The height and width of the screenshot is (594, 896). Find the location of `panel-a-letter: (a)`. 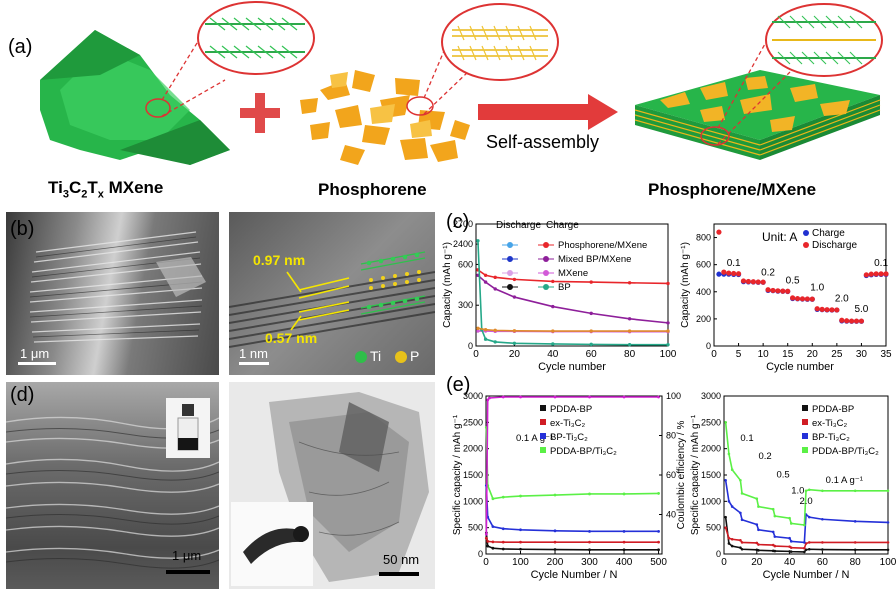

panel-a-letter: (a) is located at coordinates (20, 47).